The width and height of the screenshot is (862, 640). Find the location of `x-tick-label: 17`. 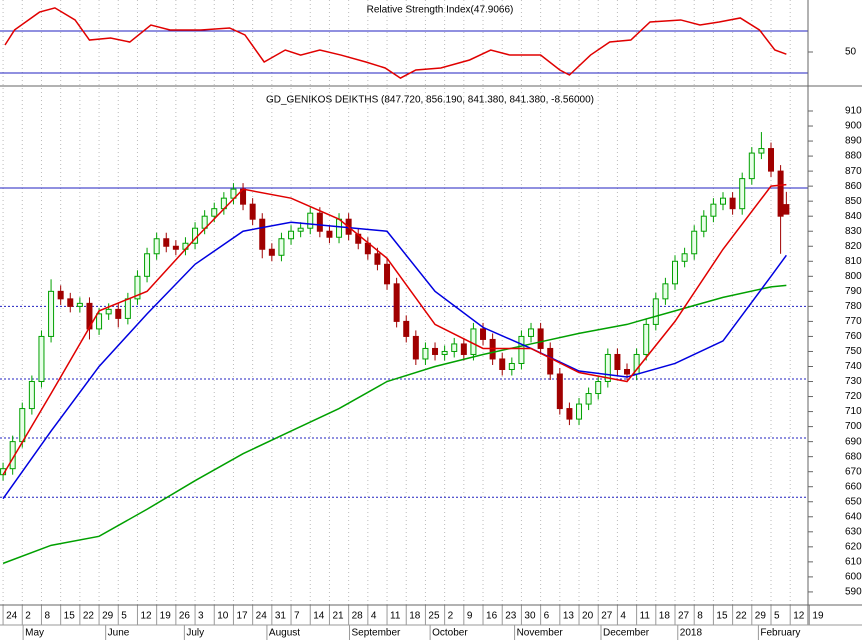

x-tick-label: 17 is located at coordinates (242, 616).